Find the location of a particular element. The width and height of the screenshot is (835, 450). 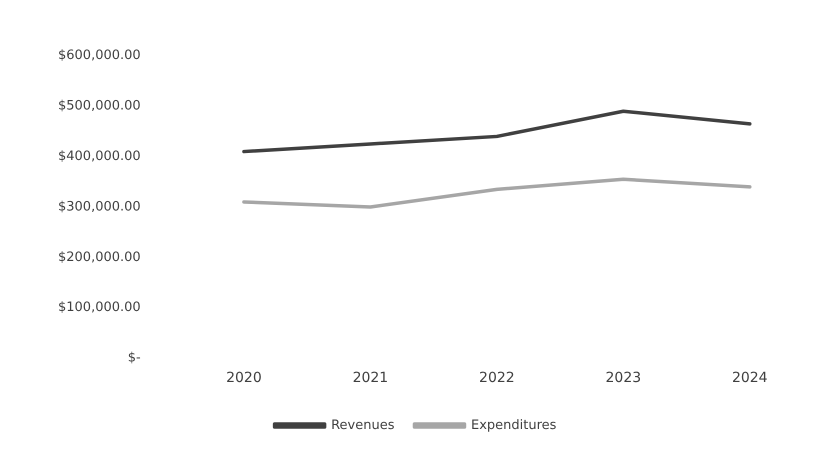

y-tick-label: $200,000.00 is located at coordinates (99, 257).